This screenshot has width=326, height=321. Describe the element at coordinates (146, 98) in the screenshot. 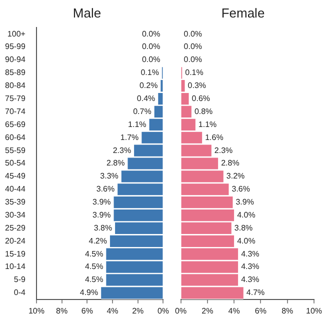

I see `data-label: 0.4%` at that location.